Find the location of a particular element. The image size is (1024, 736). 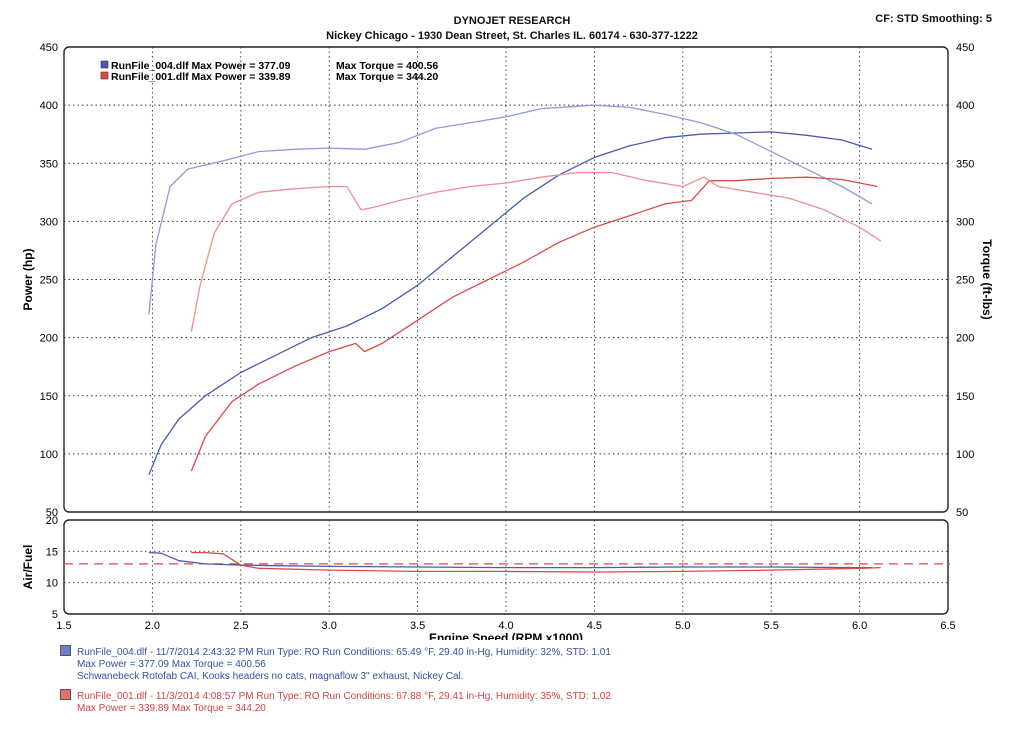

run-001-info-line2: Max Power = 339.89 Max Torque = 344.20 is located at coordinates (171, 708).